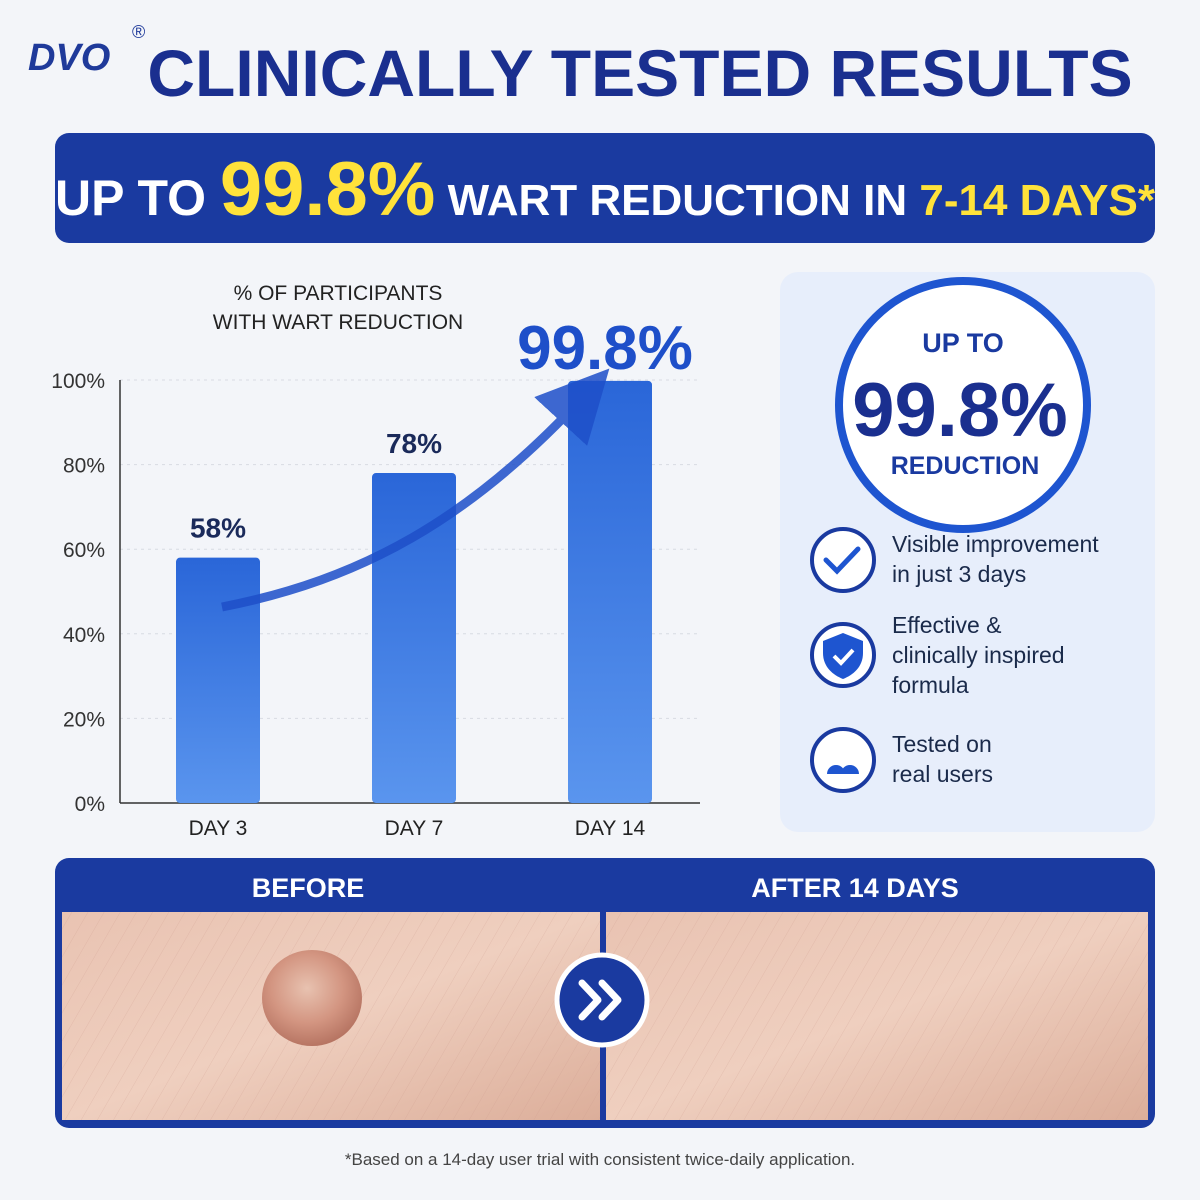  Describe the element at coordinates (639, 73) in the screenshot. I see `title: CLINICALLY TESTED RESULTS` at that location.